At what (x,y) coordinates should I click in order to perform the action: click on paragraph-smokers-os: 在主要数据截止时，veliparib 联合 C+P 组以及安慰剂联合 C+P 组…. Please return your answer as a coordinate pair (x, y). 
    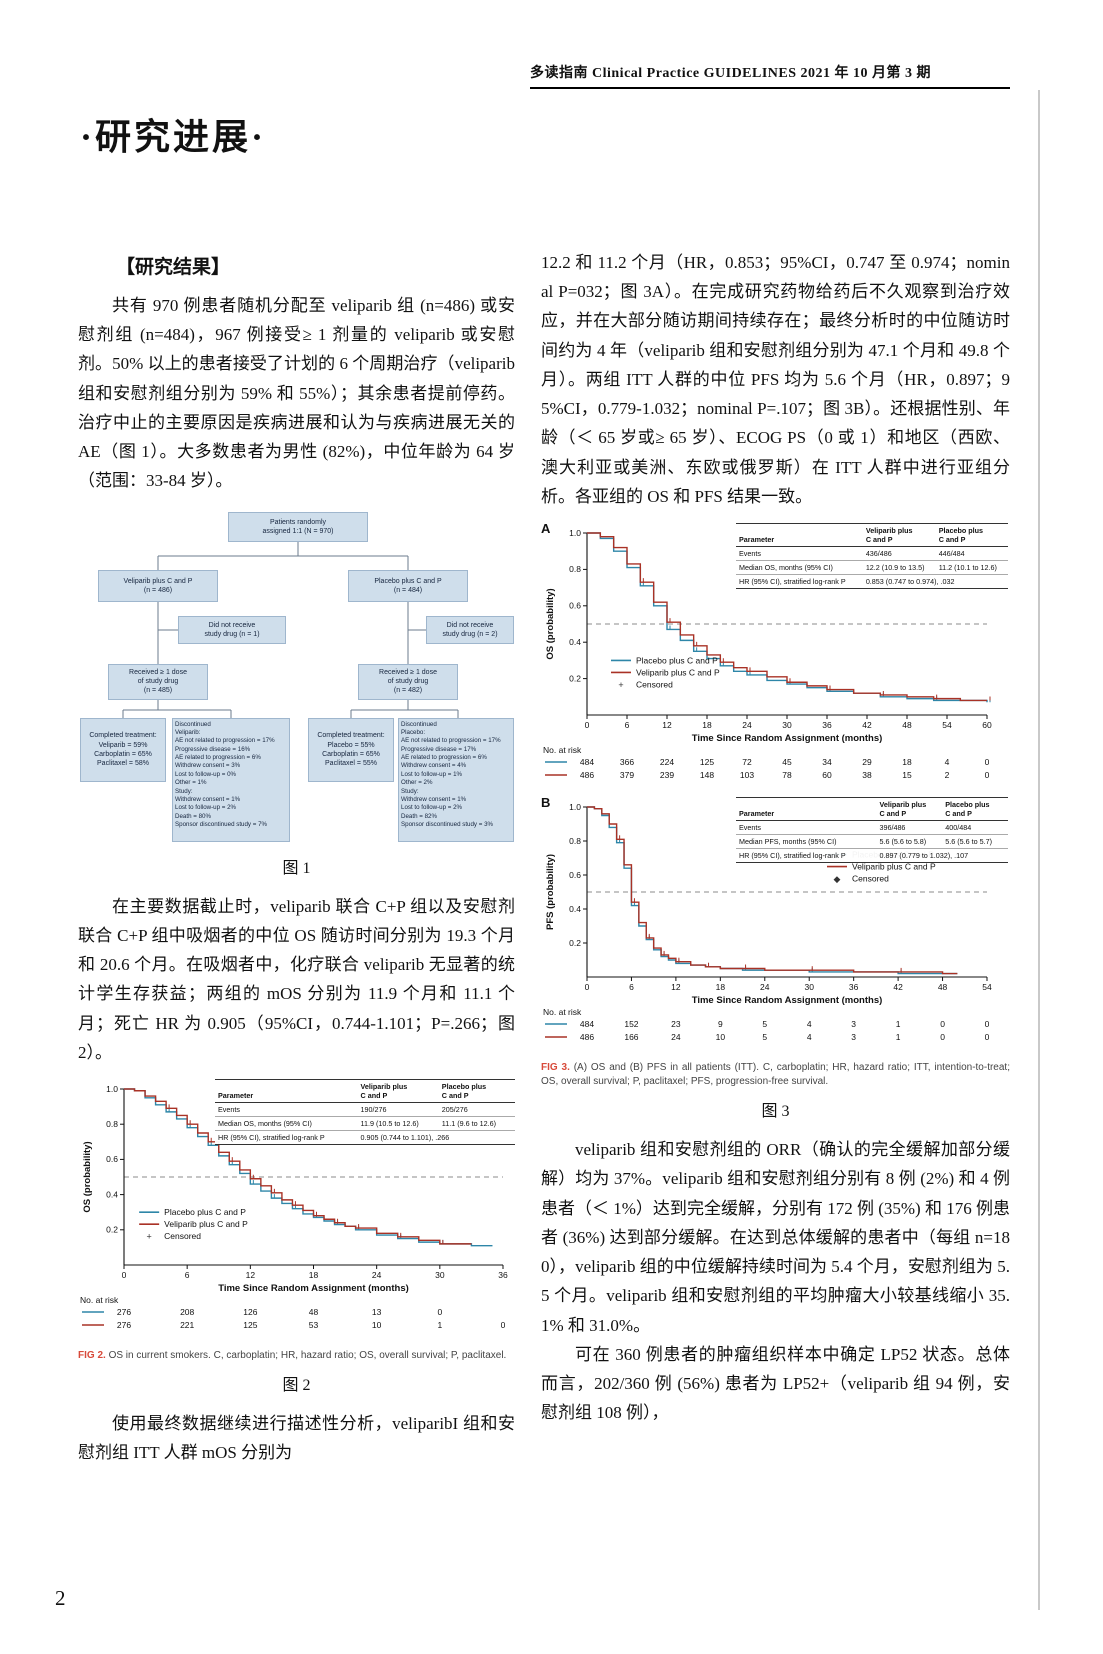
    Looking at the image, I should click on (296, 979).